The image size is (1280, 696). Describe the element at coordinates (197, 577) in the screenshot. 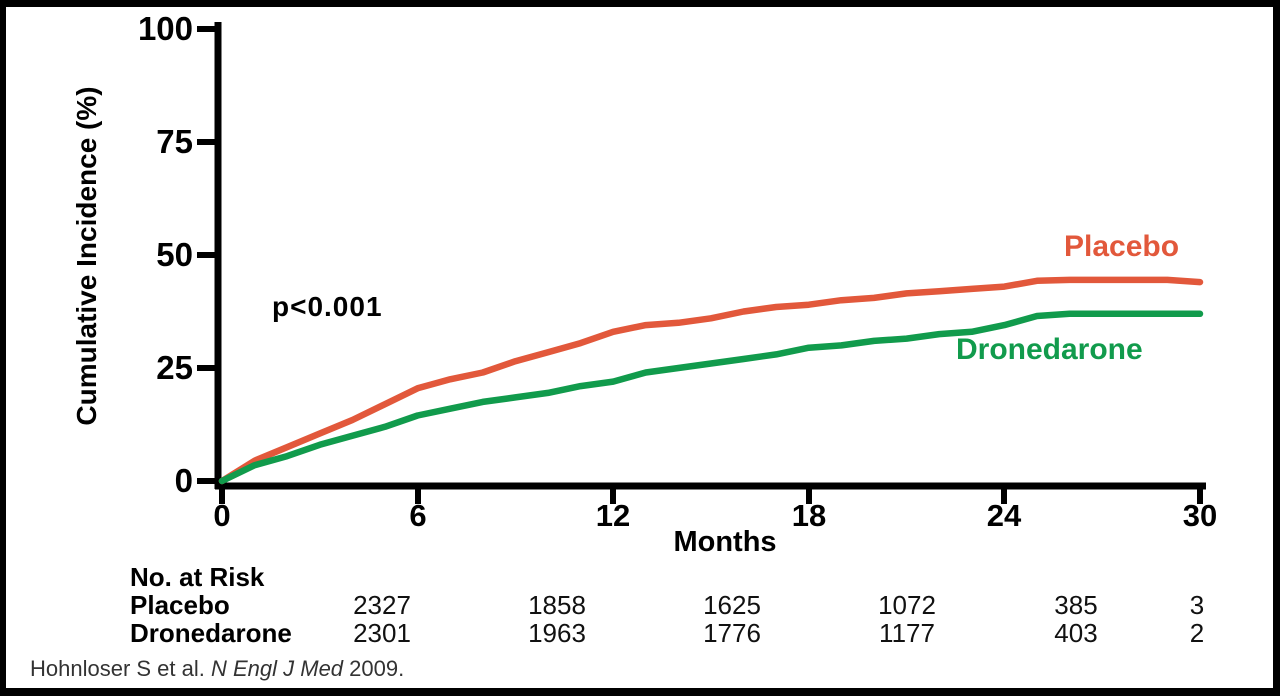

I see `risk-table-header: No. at Risk` at that location.